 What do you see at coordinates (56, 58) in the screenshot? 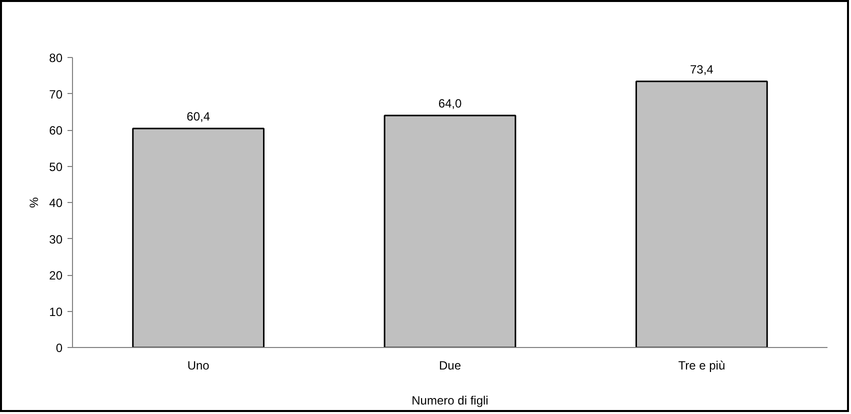
I see `y-tick-label: 80` at bounding box center [56, 58].